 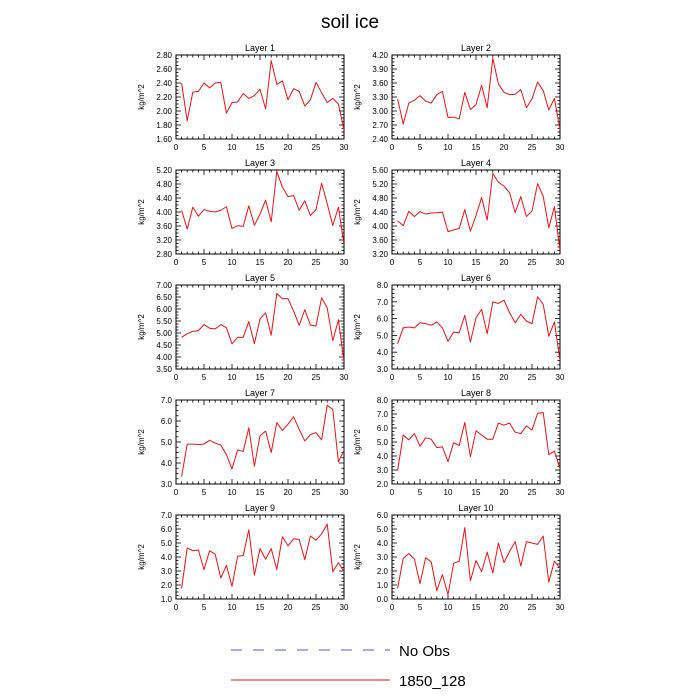 I want to click on y-tick-label: 3.00, so click(x=380, y=111).